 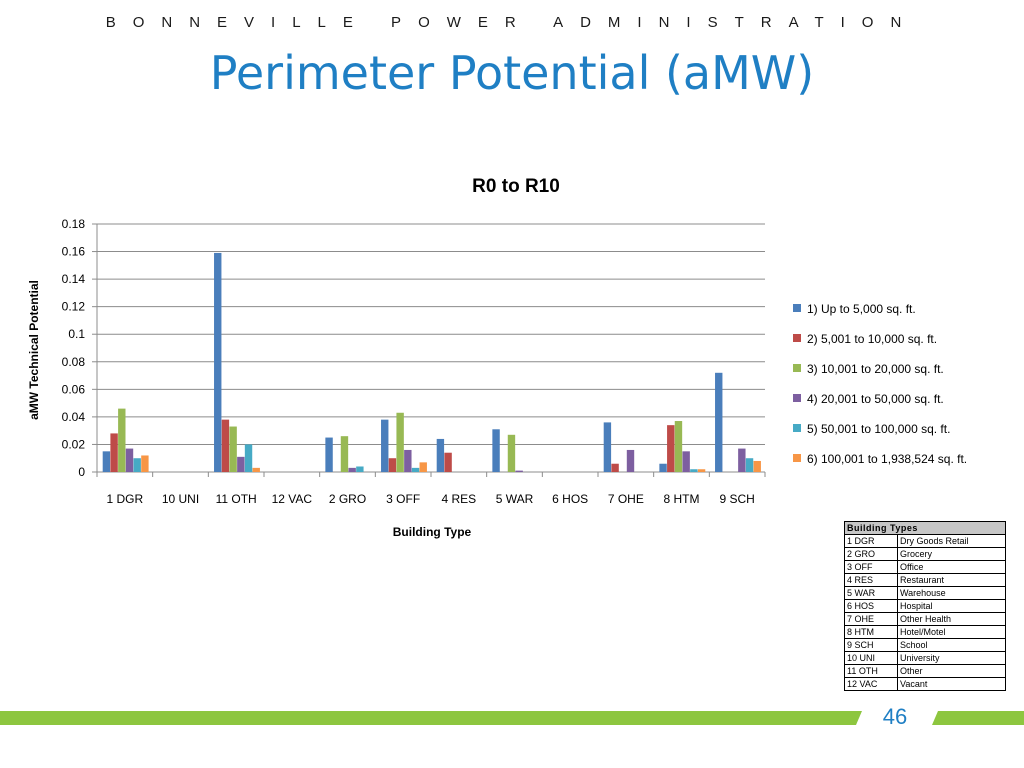 I want to click on building-type-code: 3 OFF, so click(x=871, y=567).